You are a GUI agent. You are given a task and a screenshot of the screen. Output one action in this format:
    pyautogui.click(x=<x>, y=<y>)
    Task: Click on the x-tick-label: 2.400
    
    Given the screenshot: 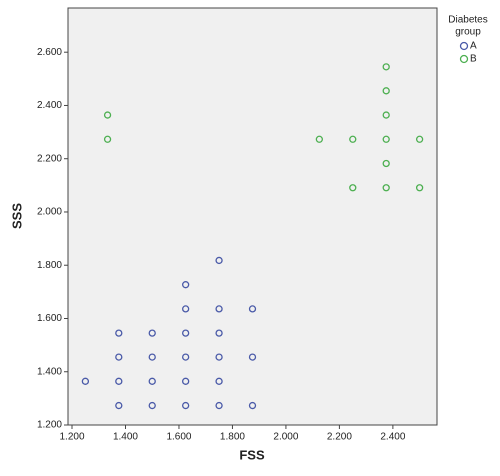 What is the action you would take?
    pyautogui.click(x=392, y=437)
    